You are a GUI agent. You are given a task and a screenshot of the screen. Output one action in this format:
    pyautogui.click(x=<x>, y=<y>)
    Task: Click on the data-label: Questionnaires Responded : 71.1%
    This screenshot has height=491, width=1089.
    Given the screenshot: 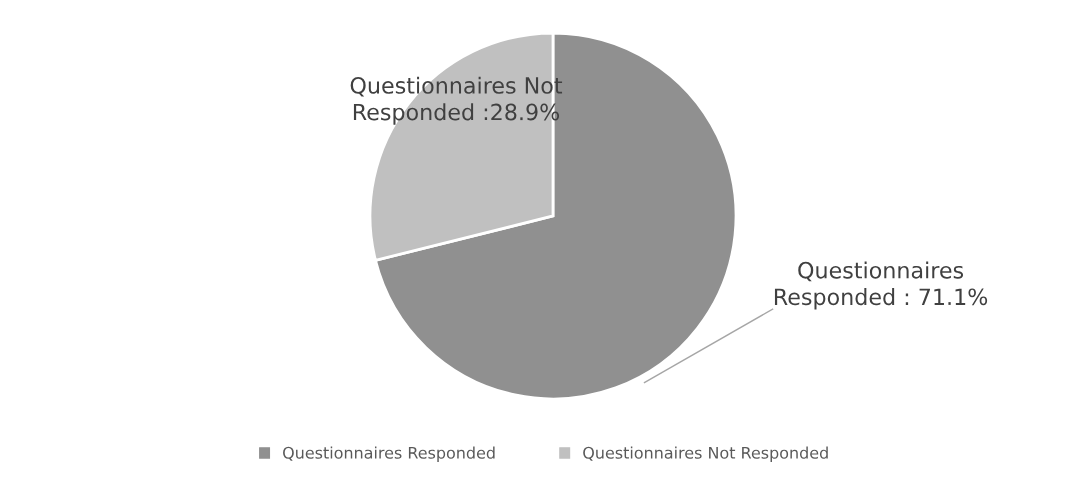 What is the action you would take?
    pyautogui.click(x=881, y=285)
    